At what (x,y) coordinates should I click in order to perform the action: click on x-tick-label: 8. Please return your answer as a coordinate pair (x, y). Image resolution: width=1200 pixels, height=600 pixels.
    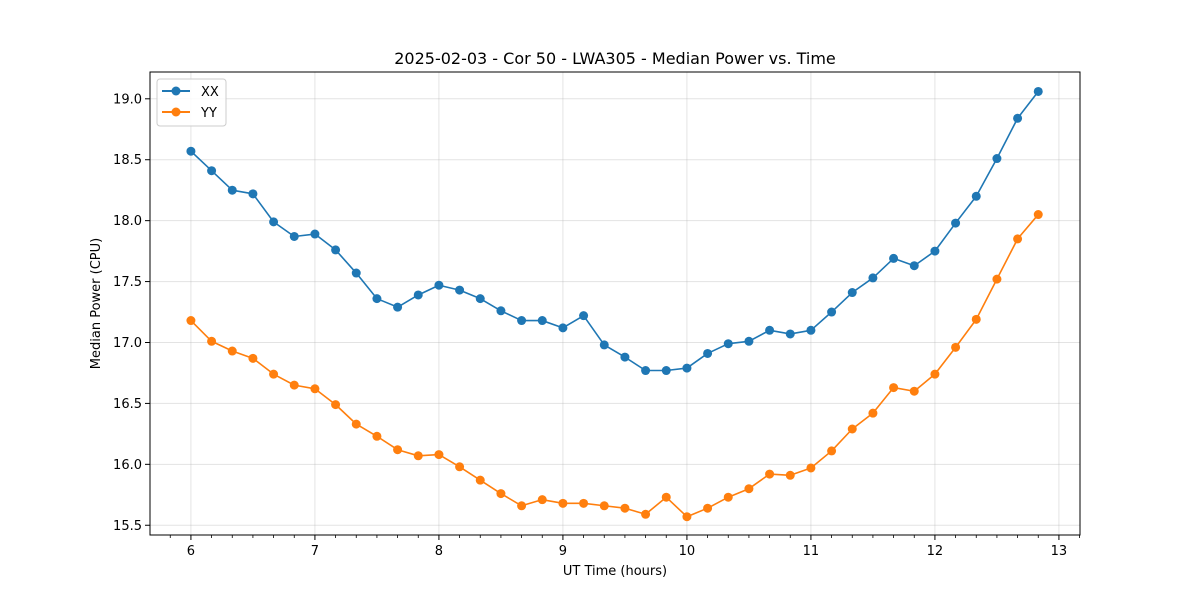
    Looking at the image, I should click on (439, 551).